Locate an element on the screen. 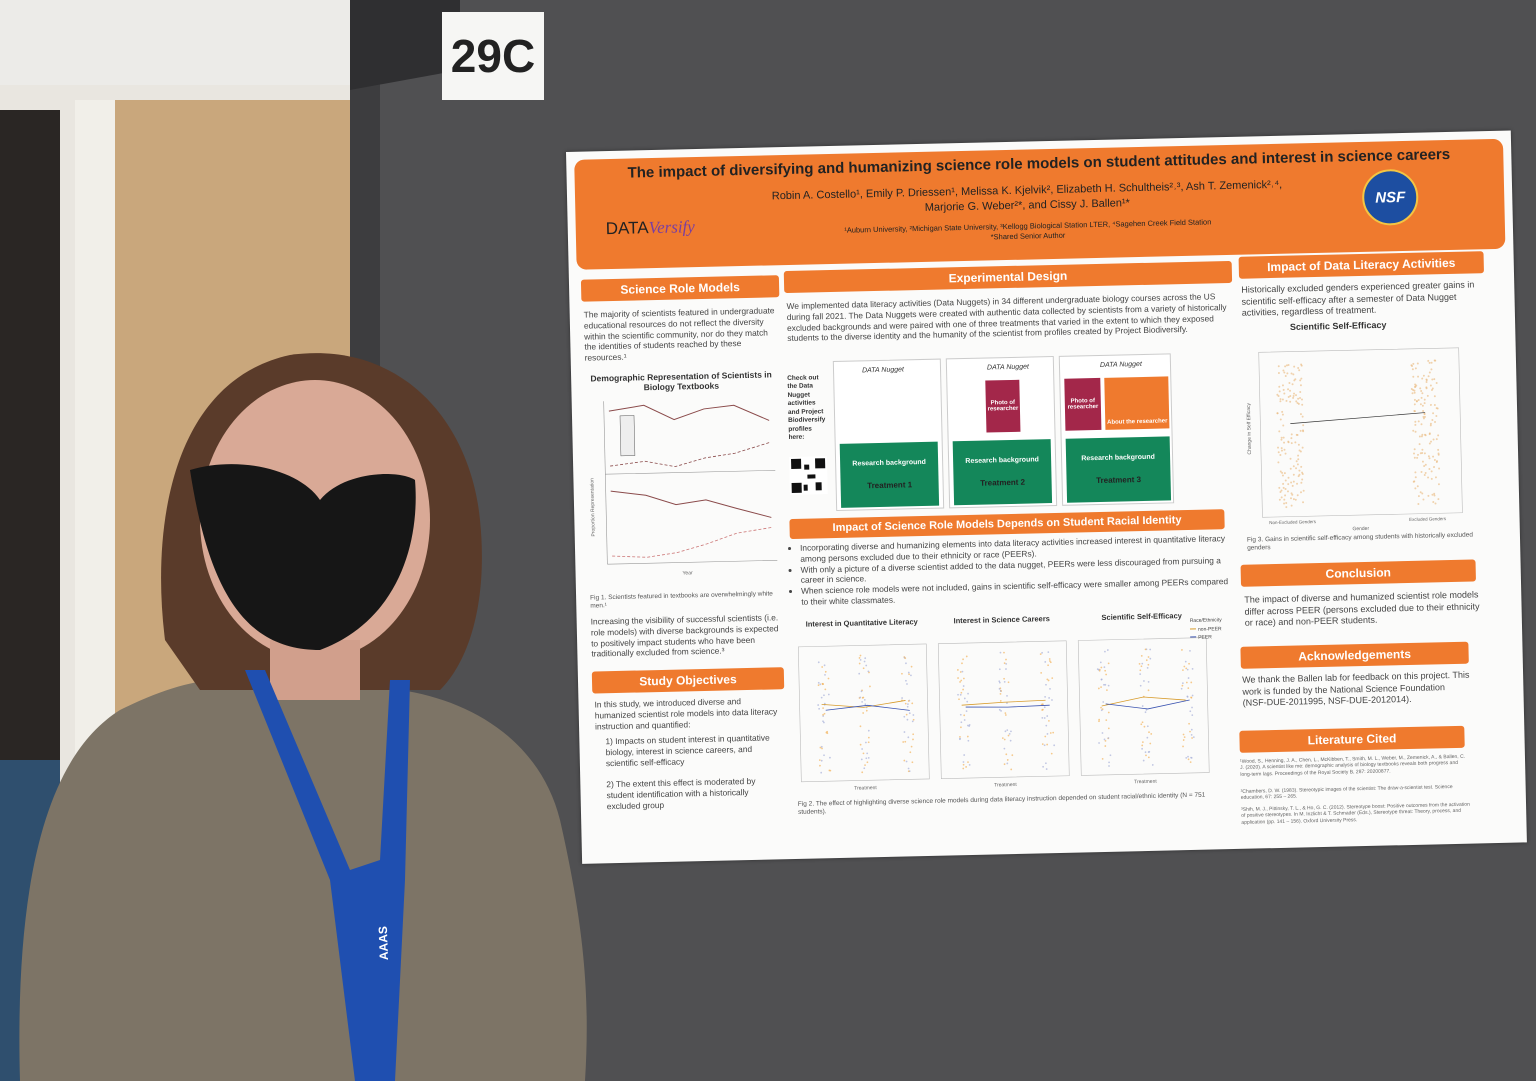 The width and height of the screenshot is (1536, 1081). booth-sign: 29C is located at coordinates (493, 56).